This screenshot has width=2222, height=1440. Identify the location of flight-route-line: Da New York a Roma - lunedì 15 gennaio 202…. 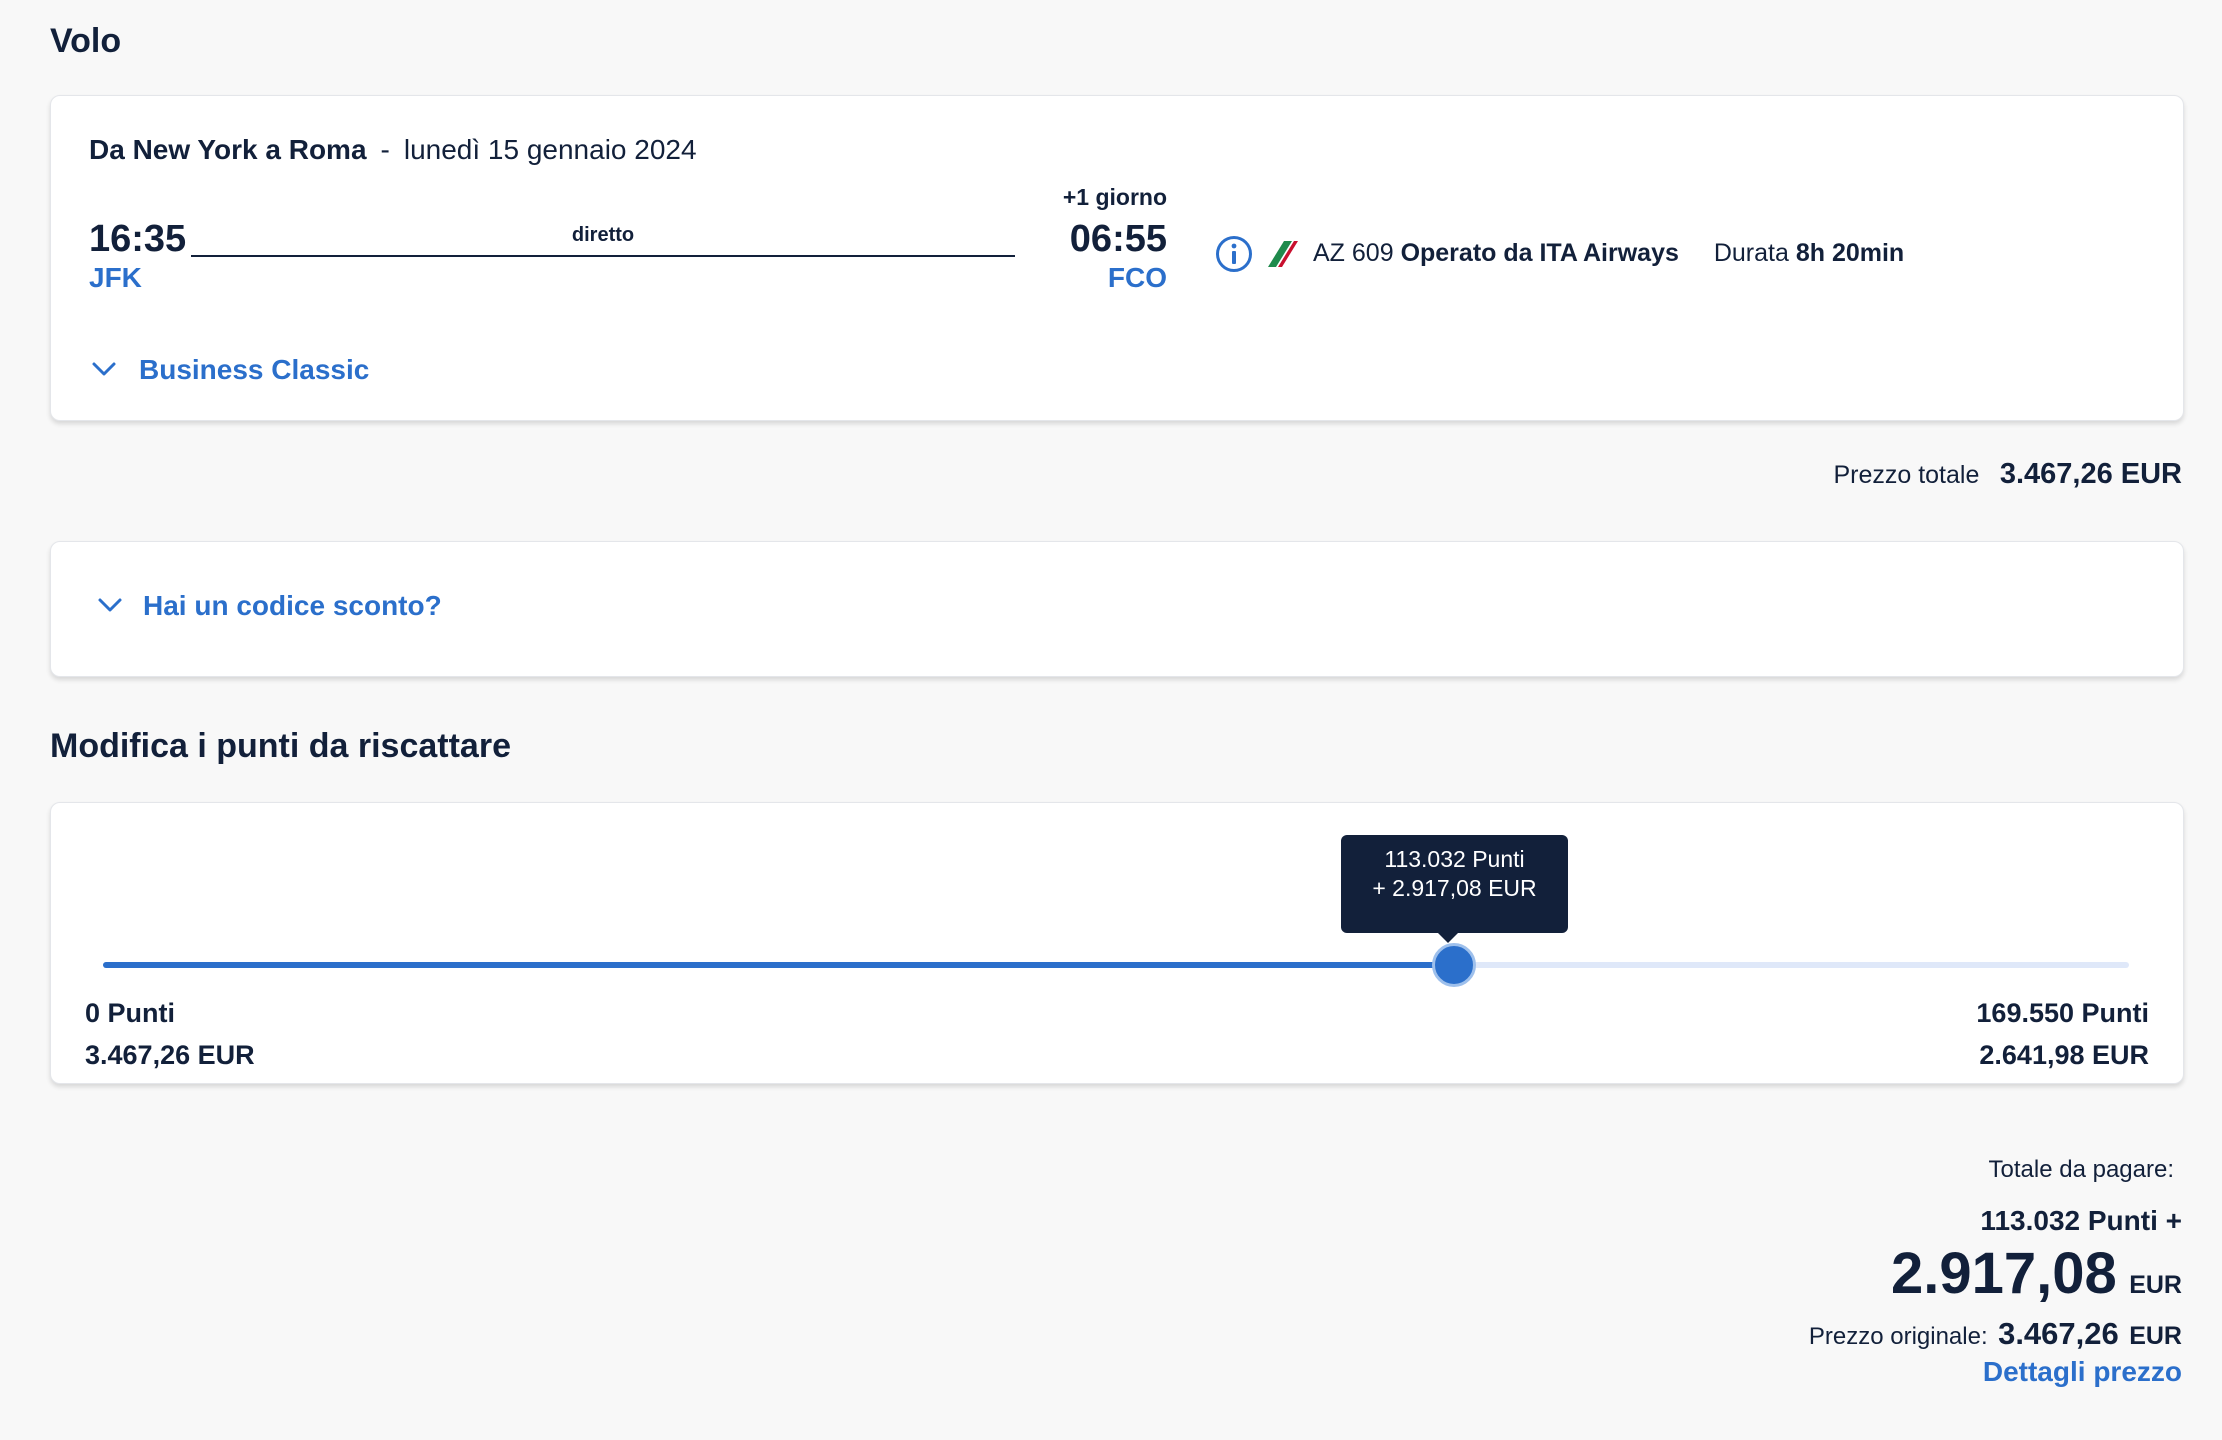
(393, 150).